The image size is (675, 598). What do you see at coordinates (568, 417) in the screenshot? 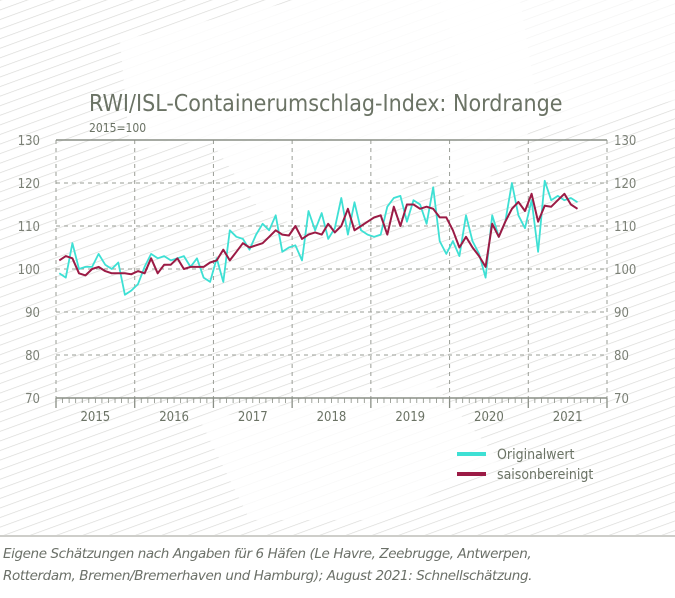
I see `x-tick-label: 2021` at bounding box center [568, 417].